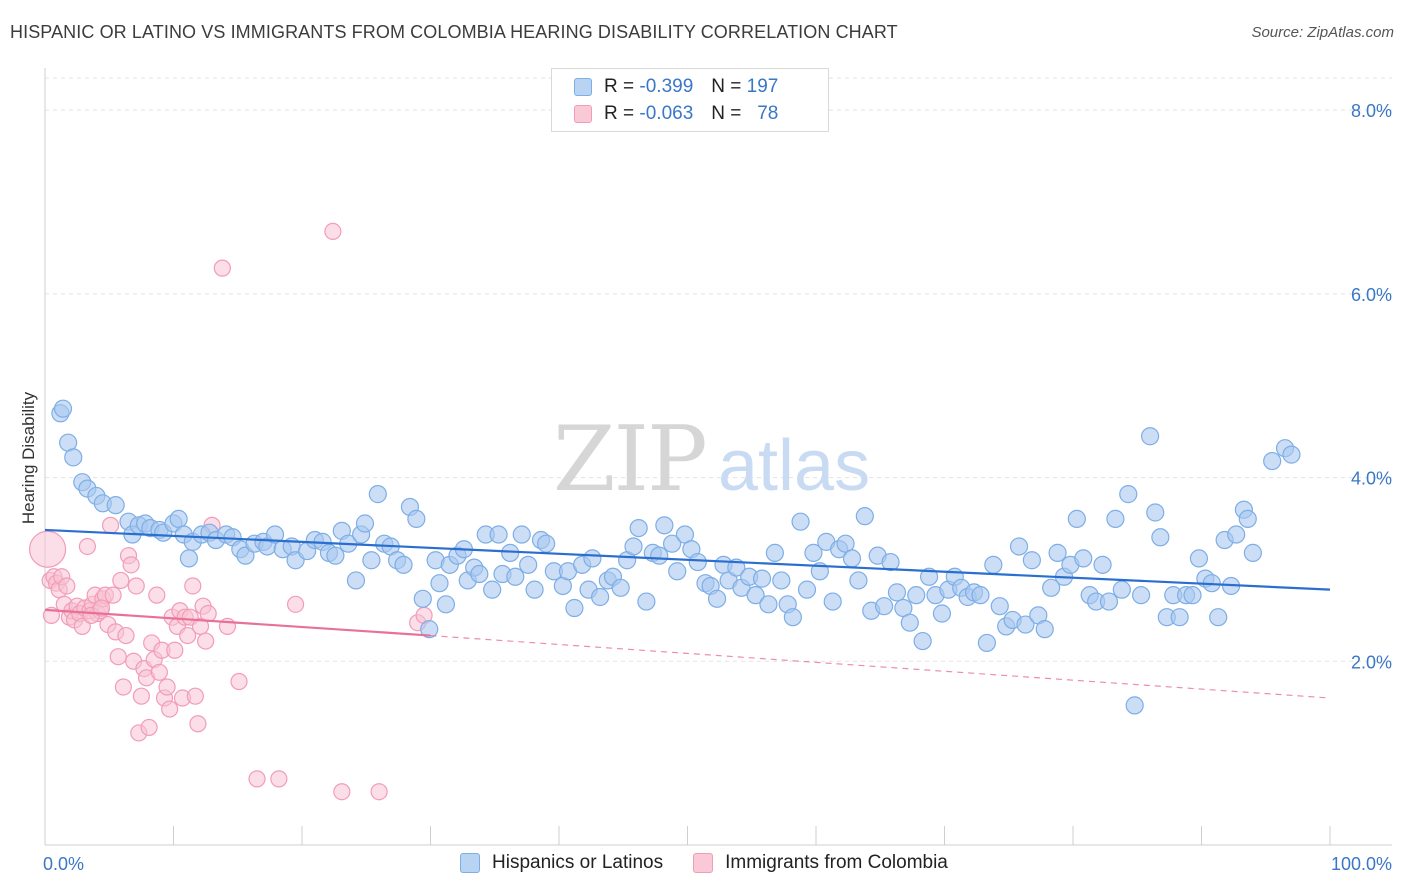 The height and width of the screenshot is (892, 1406). What do you see at coordinates (578, 862) in the screenshot?
I see `bottom-legend-label: Hispanics or Latinos` at bounding box center [578, 862].